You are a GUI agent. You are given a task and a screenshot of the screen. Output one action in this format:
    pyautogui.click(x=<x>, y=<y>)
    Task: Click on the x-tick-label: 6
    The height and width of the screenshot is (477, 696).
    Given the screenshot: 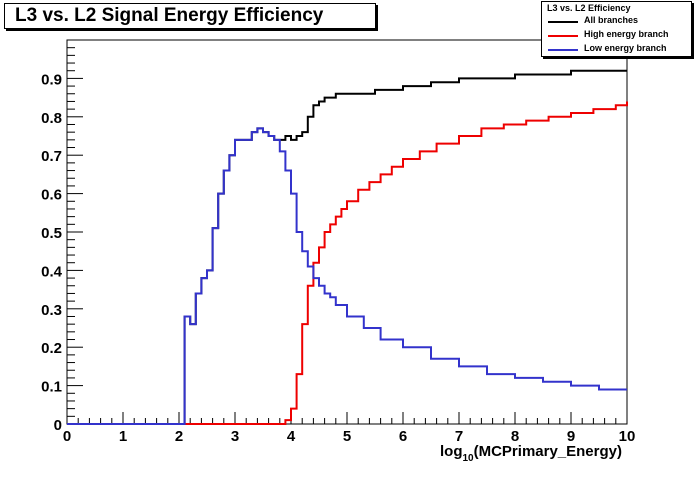 What is the action you would take?
    pyautogui.click(x=403, y=436)
    